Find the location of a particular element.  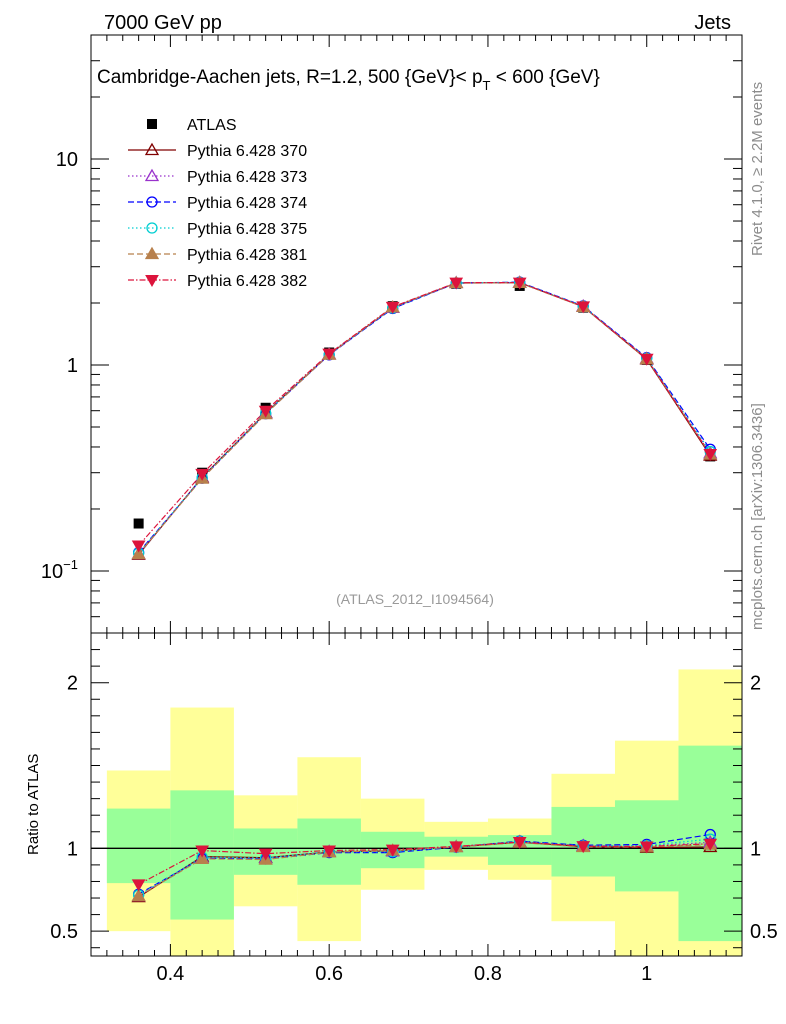

legend-marker-atlas is located at coordinates (152, 124).